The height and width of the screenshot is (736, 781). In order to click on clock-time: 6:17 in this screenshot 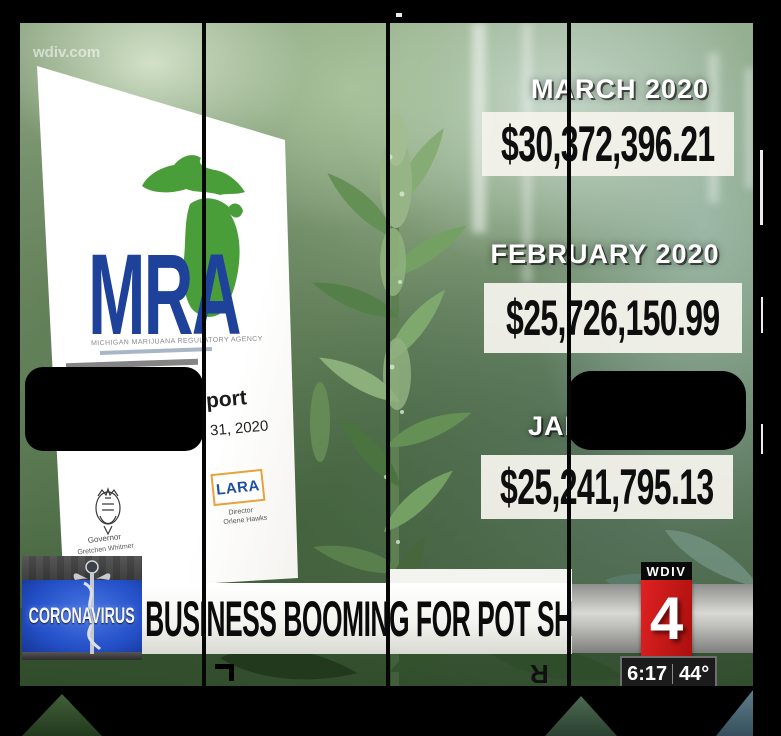, I will do `click(647, 673)`.